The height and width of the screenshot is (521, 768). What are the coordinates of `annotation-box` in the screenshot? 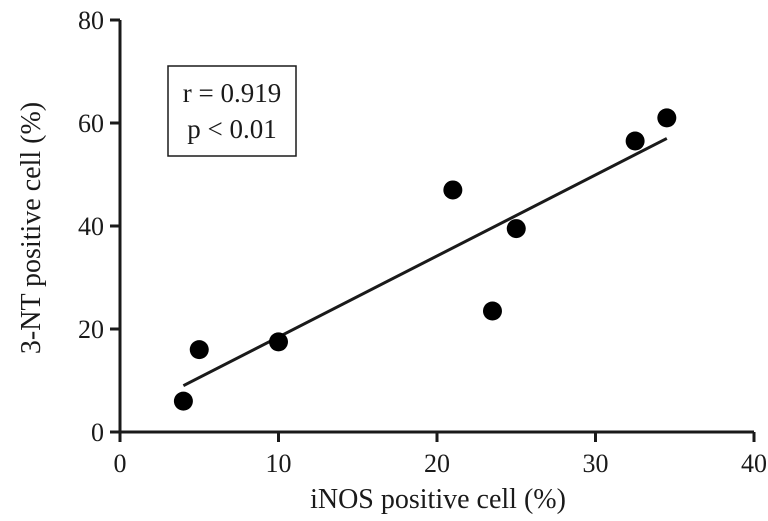 It's located at (232, 111).